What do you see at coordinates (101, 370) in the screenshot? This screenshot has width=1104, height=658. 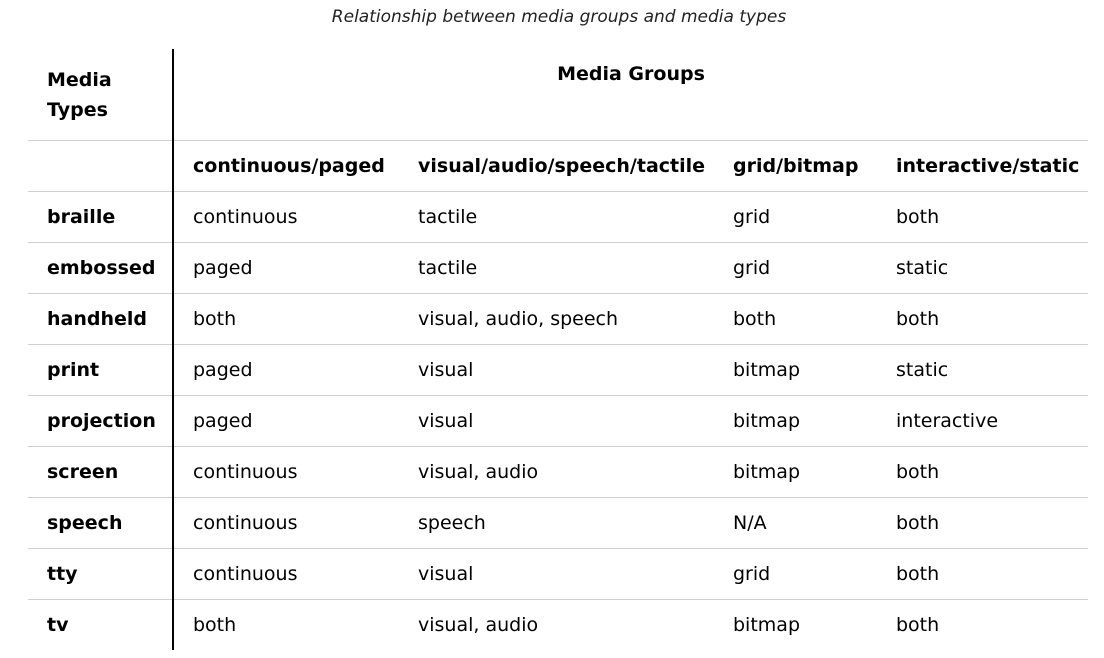 I see `row-header-media-type: print` at bounding box center [101, 370].